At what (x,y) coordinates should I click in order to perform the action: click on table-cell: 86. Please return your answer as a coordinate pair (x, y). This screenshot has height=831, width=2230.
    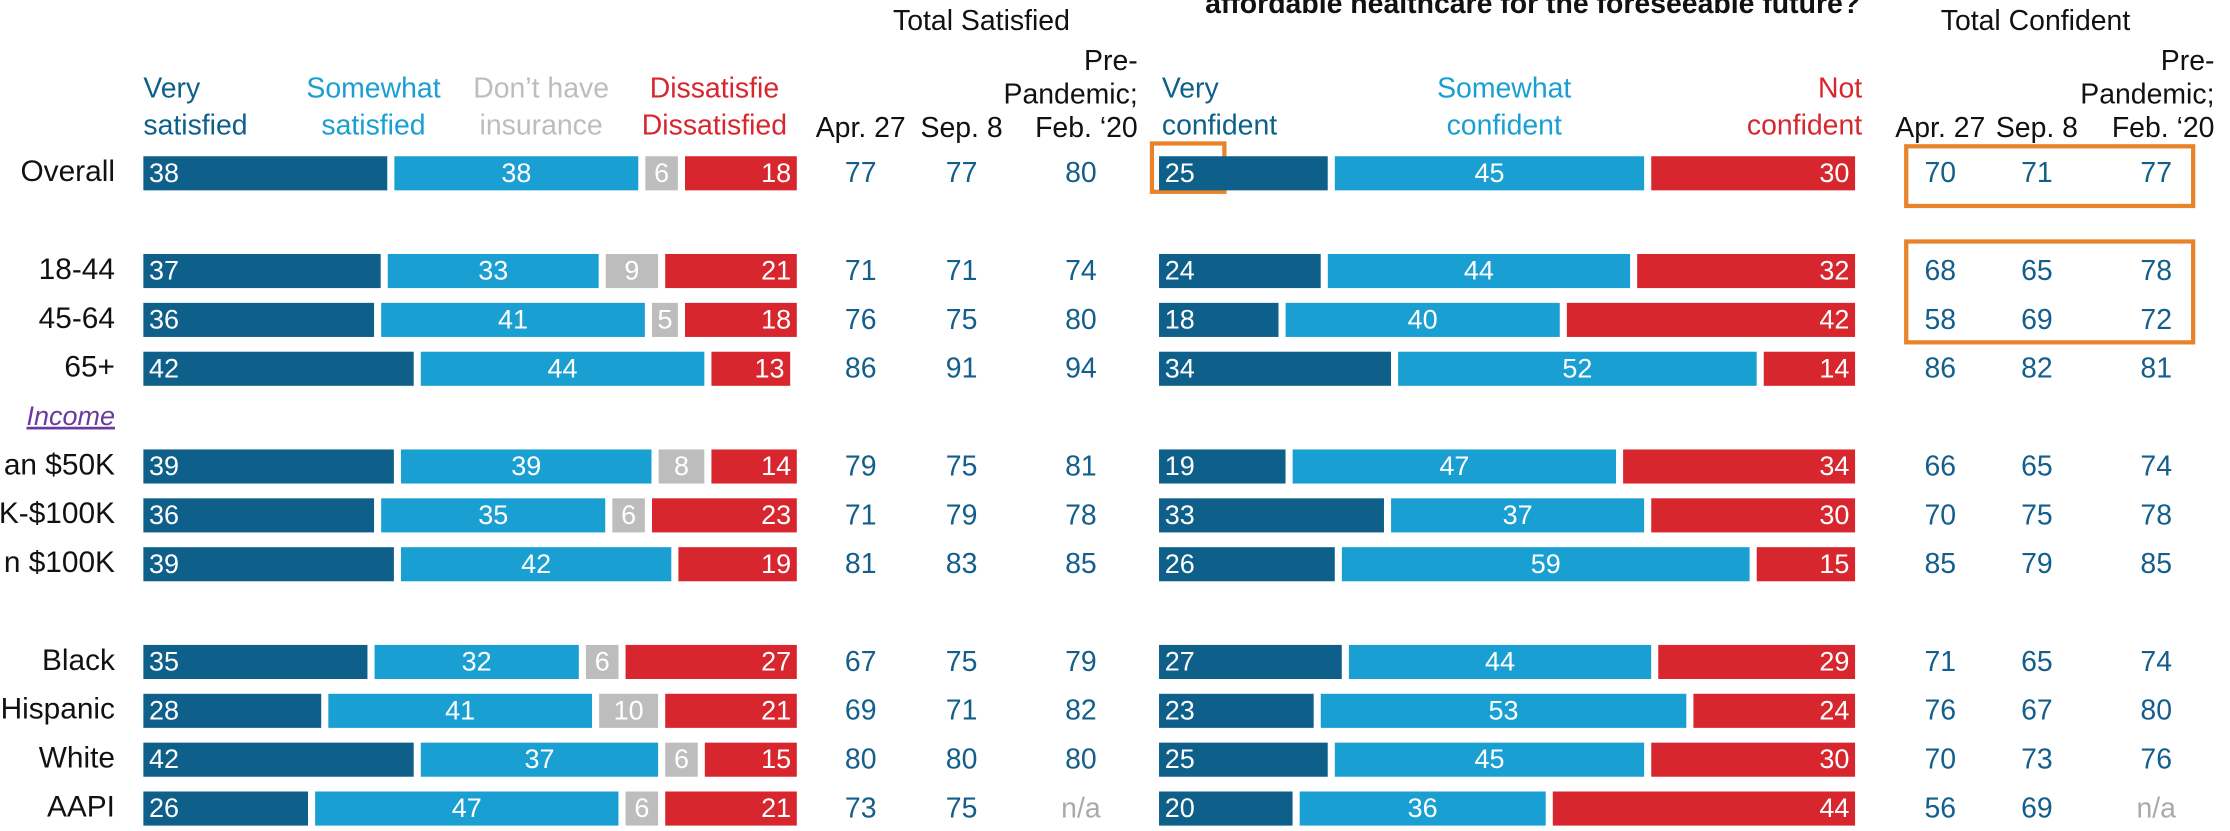
    Looking at the image, I should click on (861, 369).